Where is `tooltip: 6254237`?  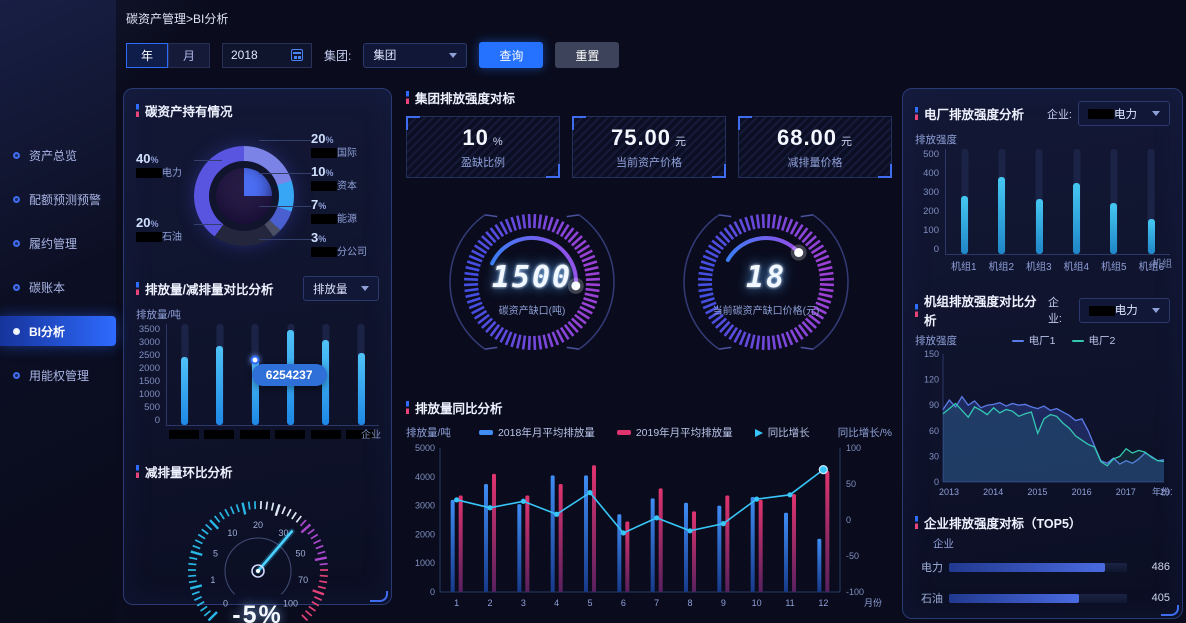
tooltip: 6254237 is located at coordinates (289, 375).